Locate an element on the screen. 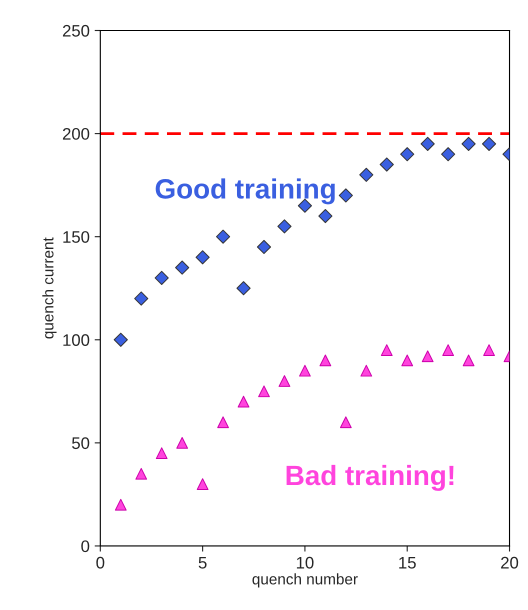  series-label: Bad training! is located at coordinates (370, 477).